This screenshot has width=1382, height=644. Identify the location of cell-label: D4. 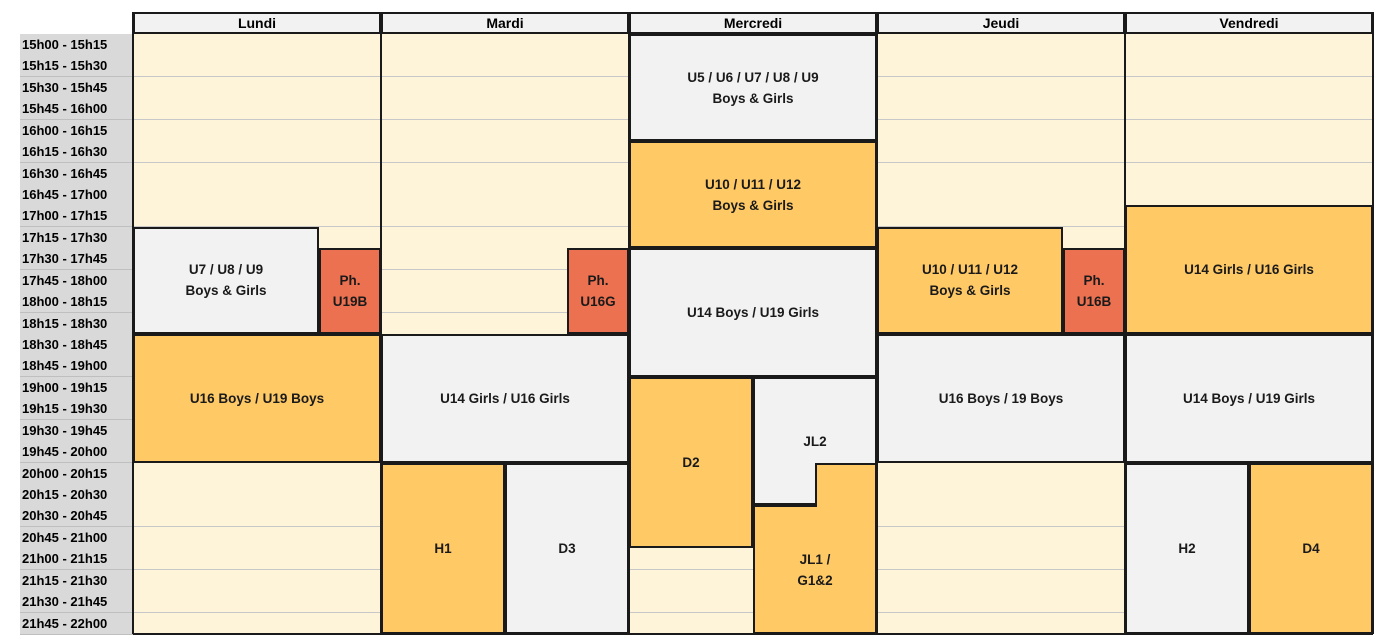
(1311, 548).